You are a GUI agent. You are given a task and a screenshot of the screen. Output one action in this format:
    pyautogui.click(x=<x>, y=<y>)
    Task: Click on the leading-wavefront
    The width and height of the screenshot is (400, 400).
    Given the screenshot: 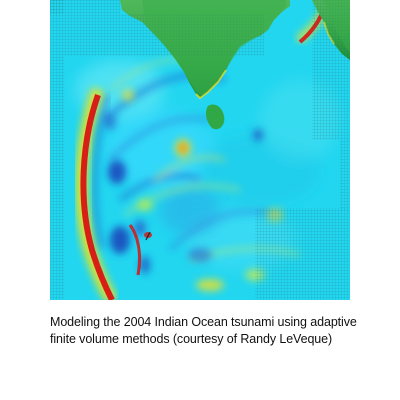 What is the action you would take?
    pyautogui.click(x=96, y=193)
    